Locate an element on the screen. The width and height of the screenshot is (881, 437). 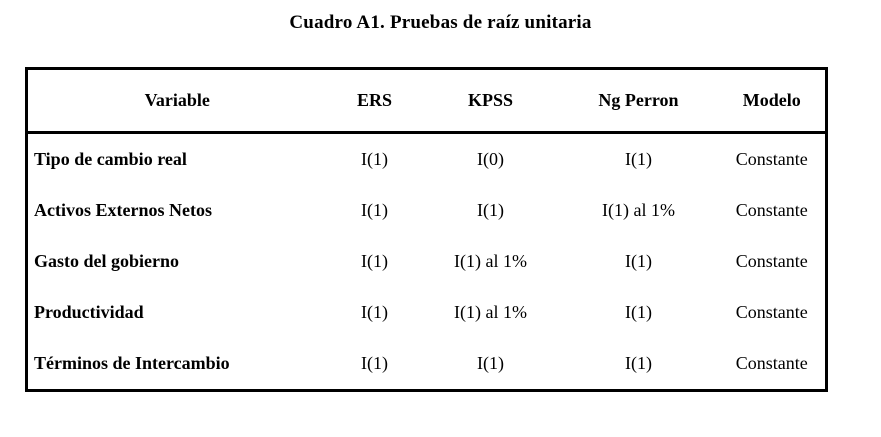
cell-ng-perron: I(1) al 1% is located at coordinates (638, 210).